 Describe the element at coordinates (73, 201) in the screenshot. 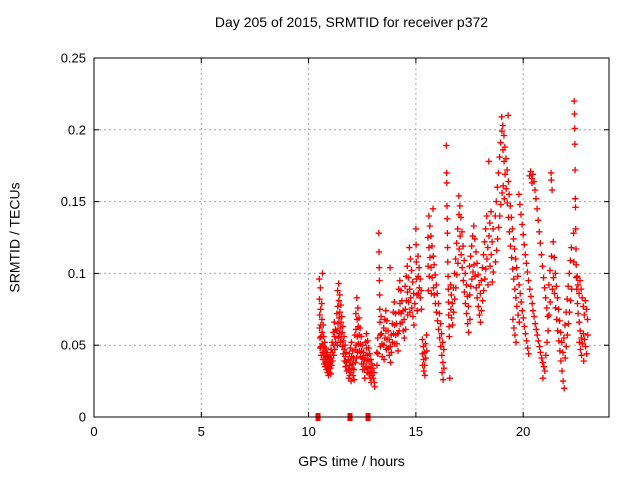

I see `y-tick-label: 0.15` at that location.